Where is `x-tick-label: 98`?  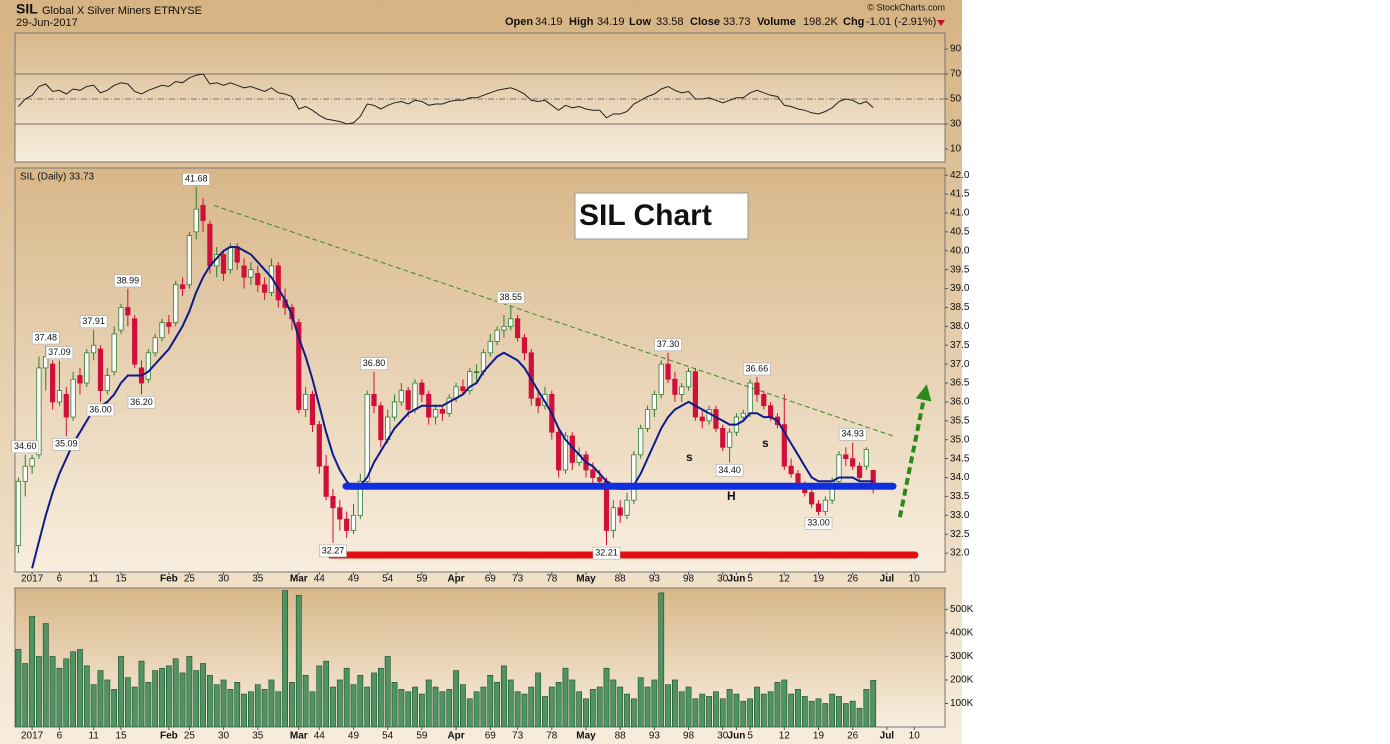 x-tick-label: 98 is located at coordinates (689, 736).